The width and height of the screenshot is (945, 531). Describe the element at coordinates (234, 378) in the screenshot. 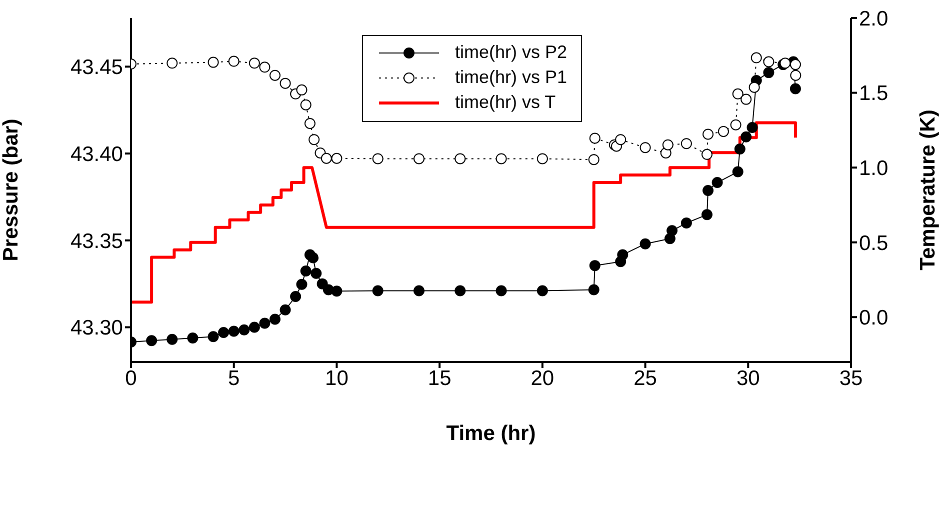

I see `x-tick-label: 5` at that location.